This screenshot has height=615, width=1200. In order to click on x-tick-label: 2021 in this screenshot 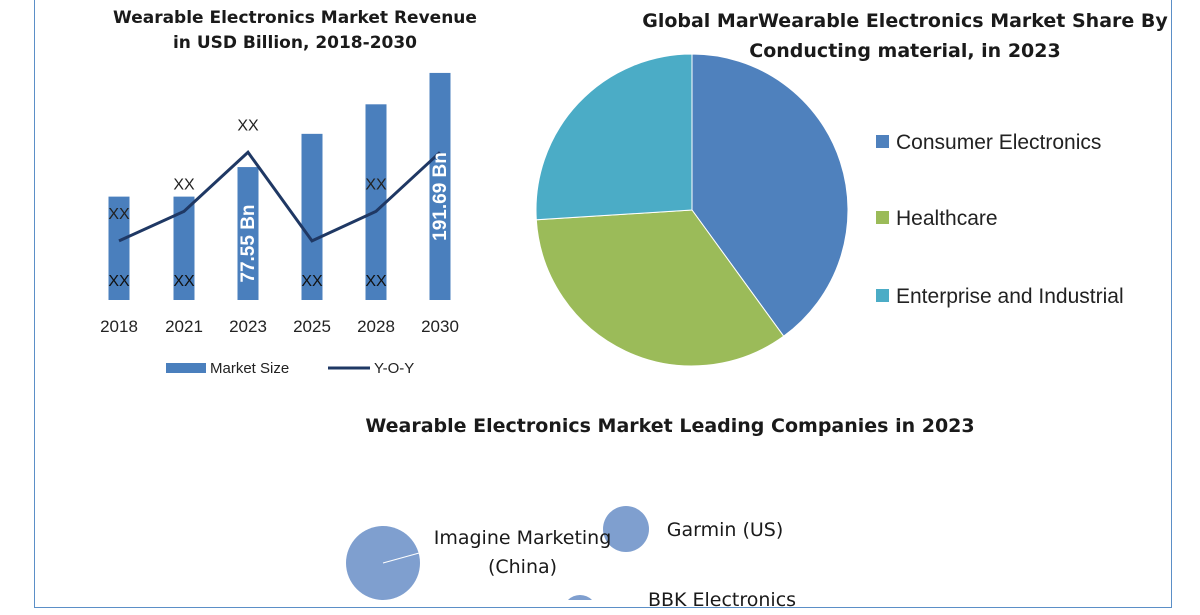, I will do `click(184, 326)`.